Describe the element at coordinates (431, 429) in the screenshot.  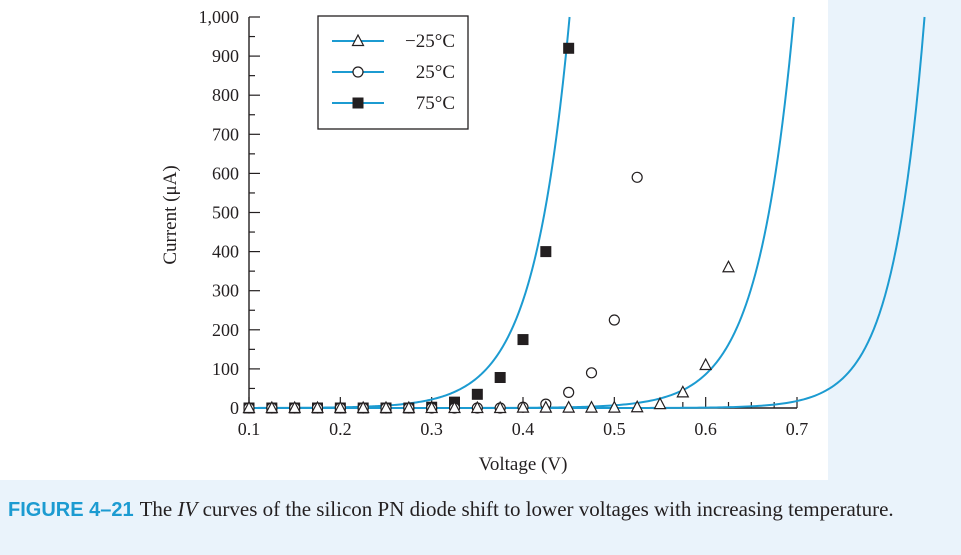
I see `x-tick-label: 0.3` at that location.